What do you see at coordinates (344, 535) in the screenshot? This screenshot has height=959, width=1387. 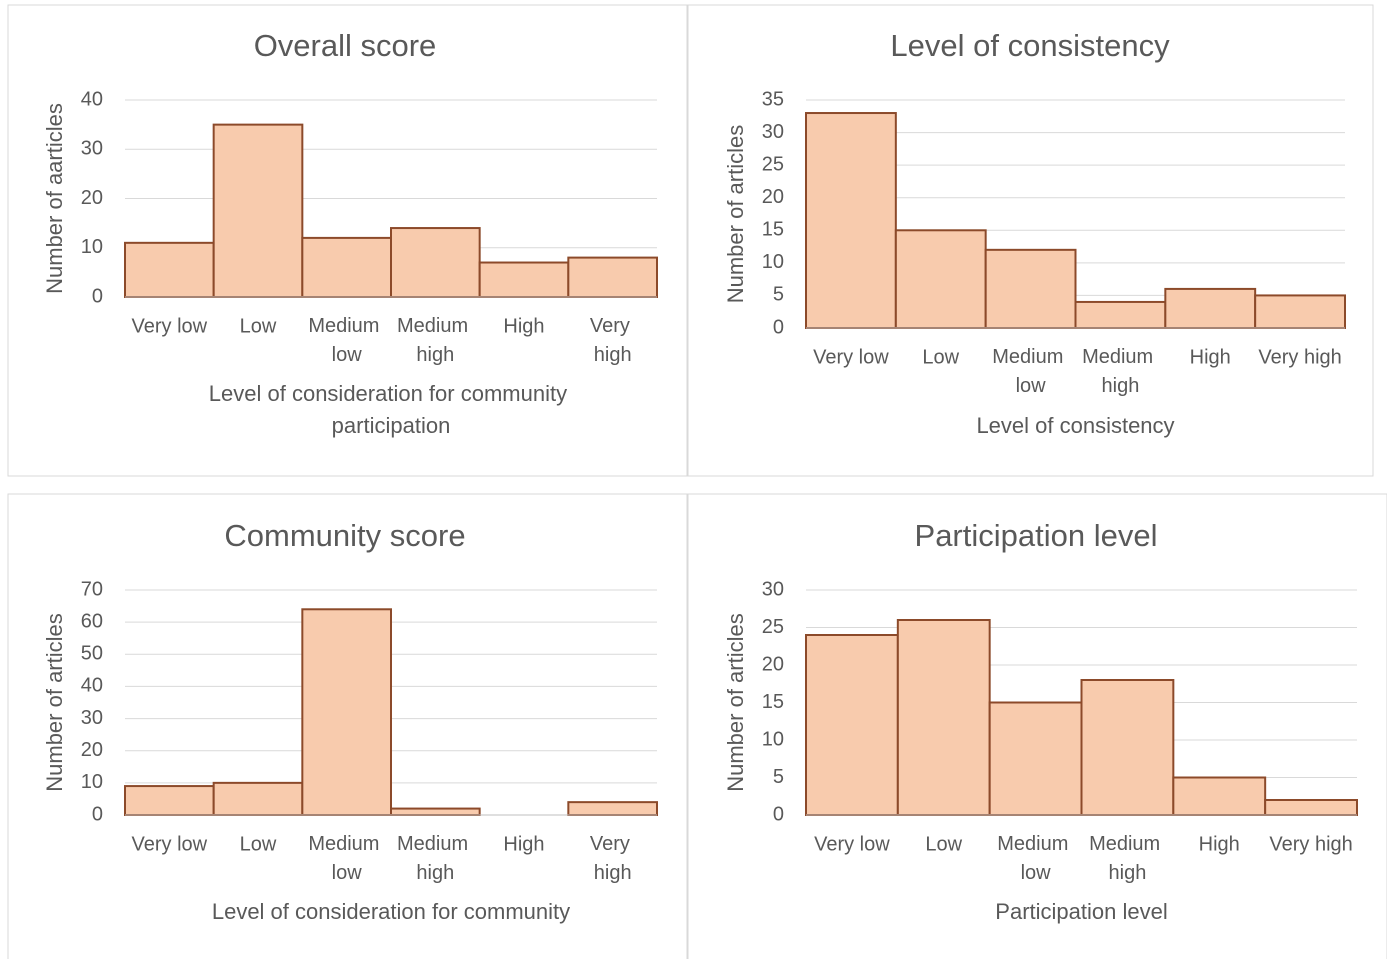 I see `chart-title: Community score` at bounding box center [344, 535].